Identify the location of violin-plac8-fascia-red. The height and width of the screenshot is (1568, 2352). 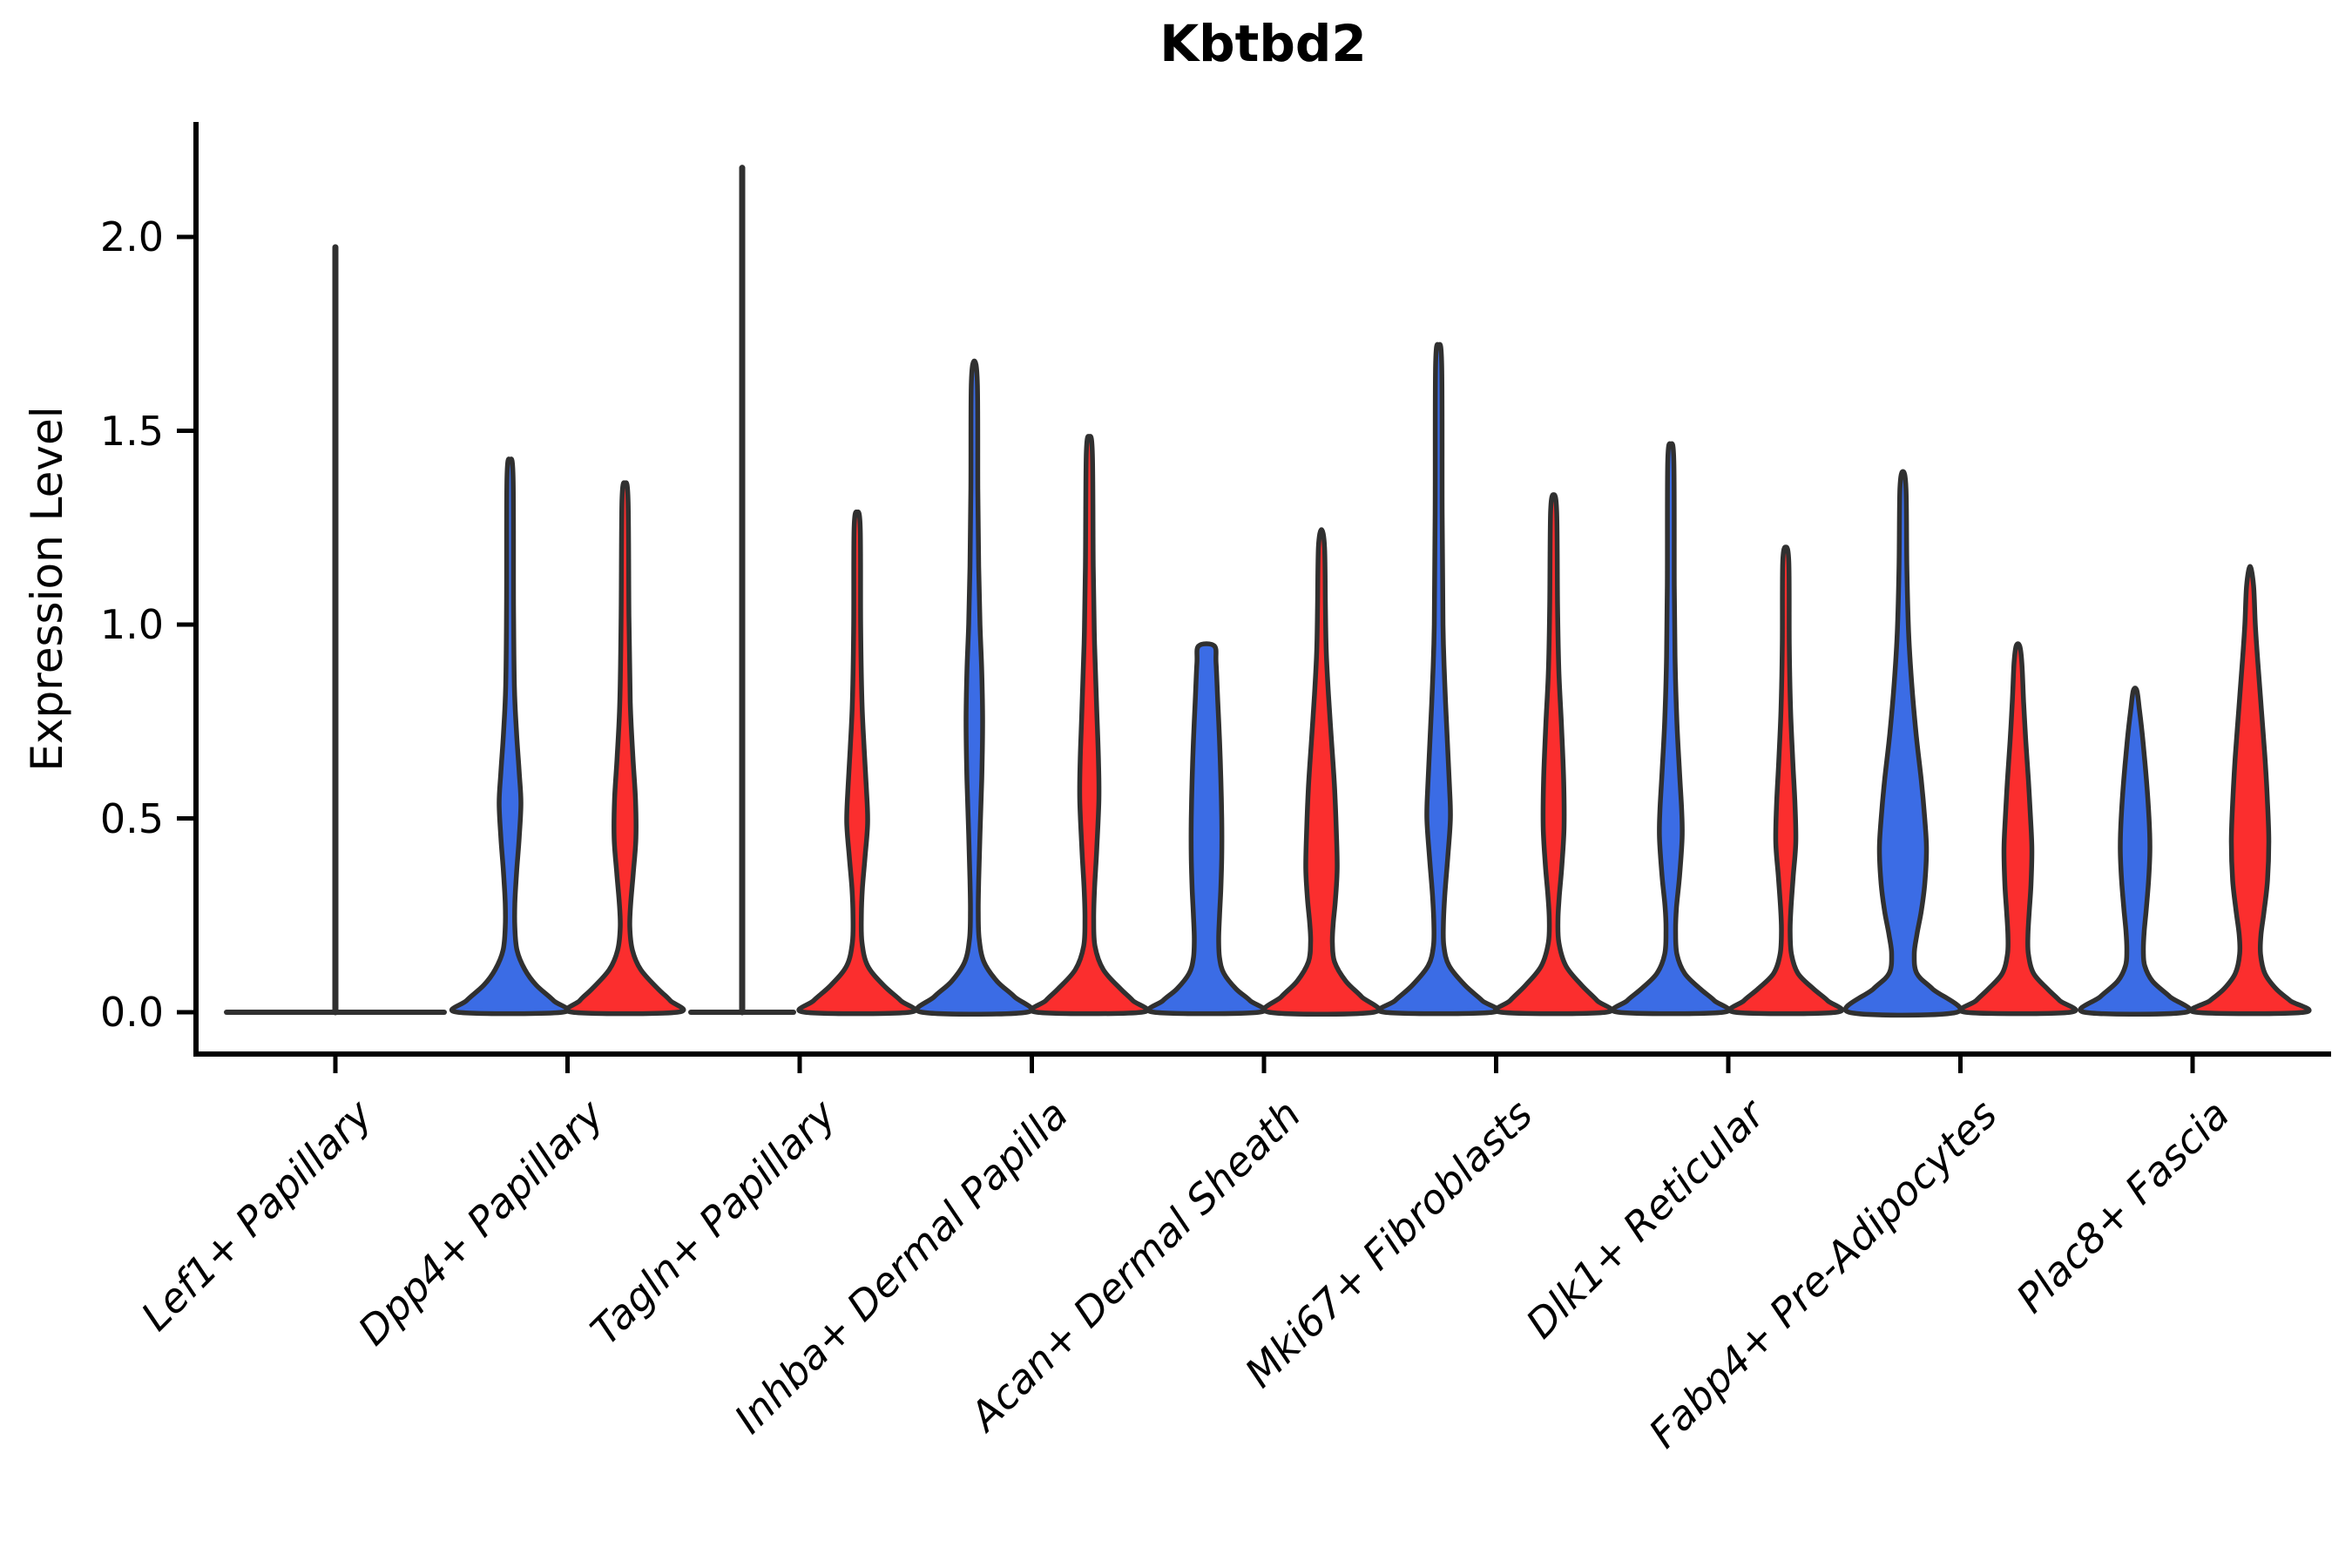
(2250, 790).